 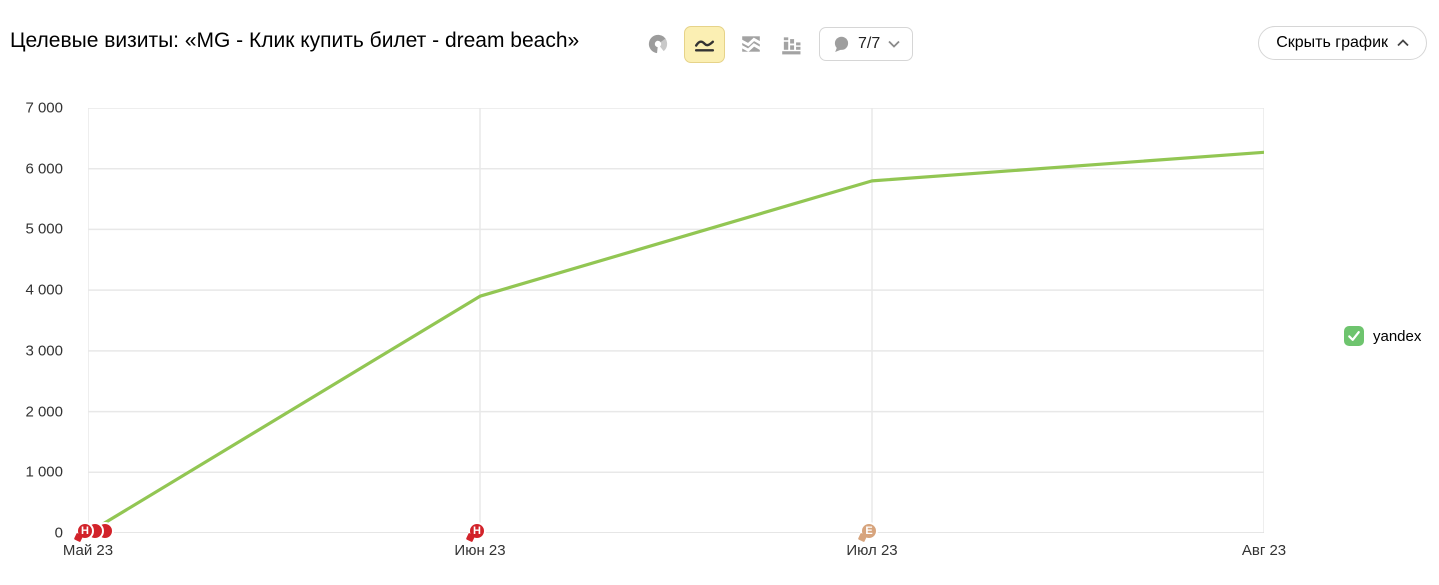 I want to click on bar-chart-button, so click(x=791, y=44).